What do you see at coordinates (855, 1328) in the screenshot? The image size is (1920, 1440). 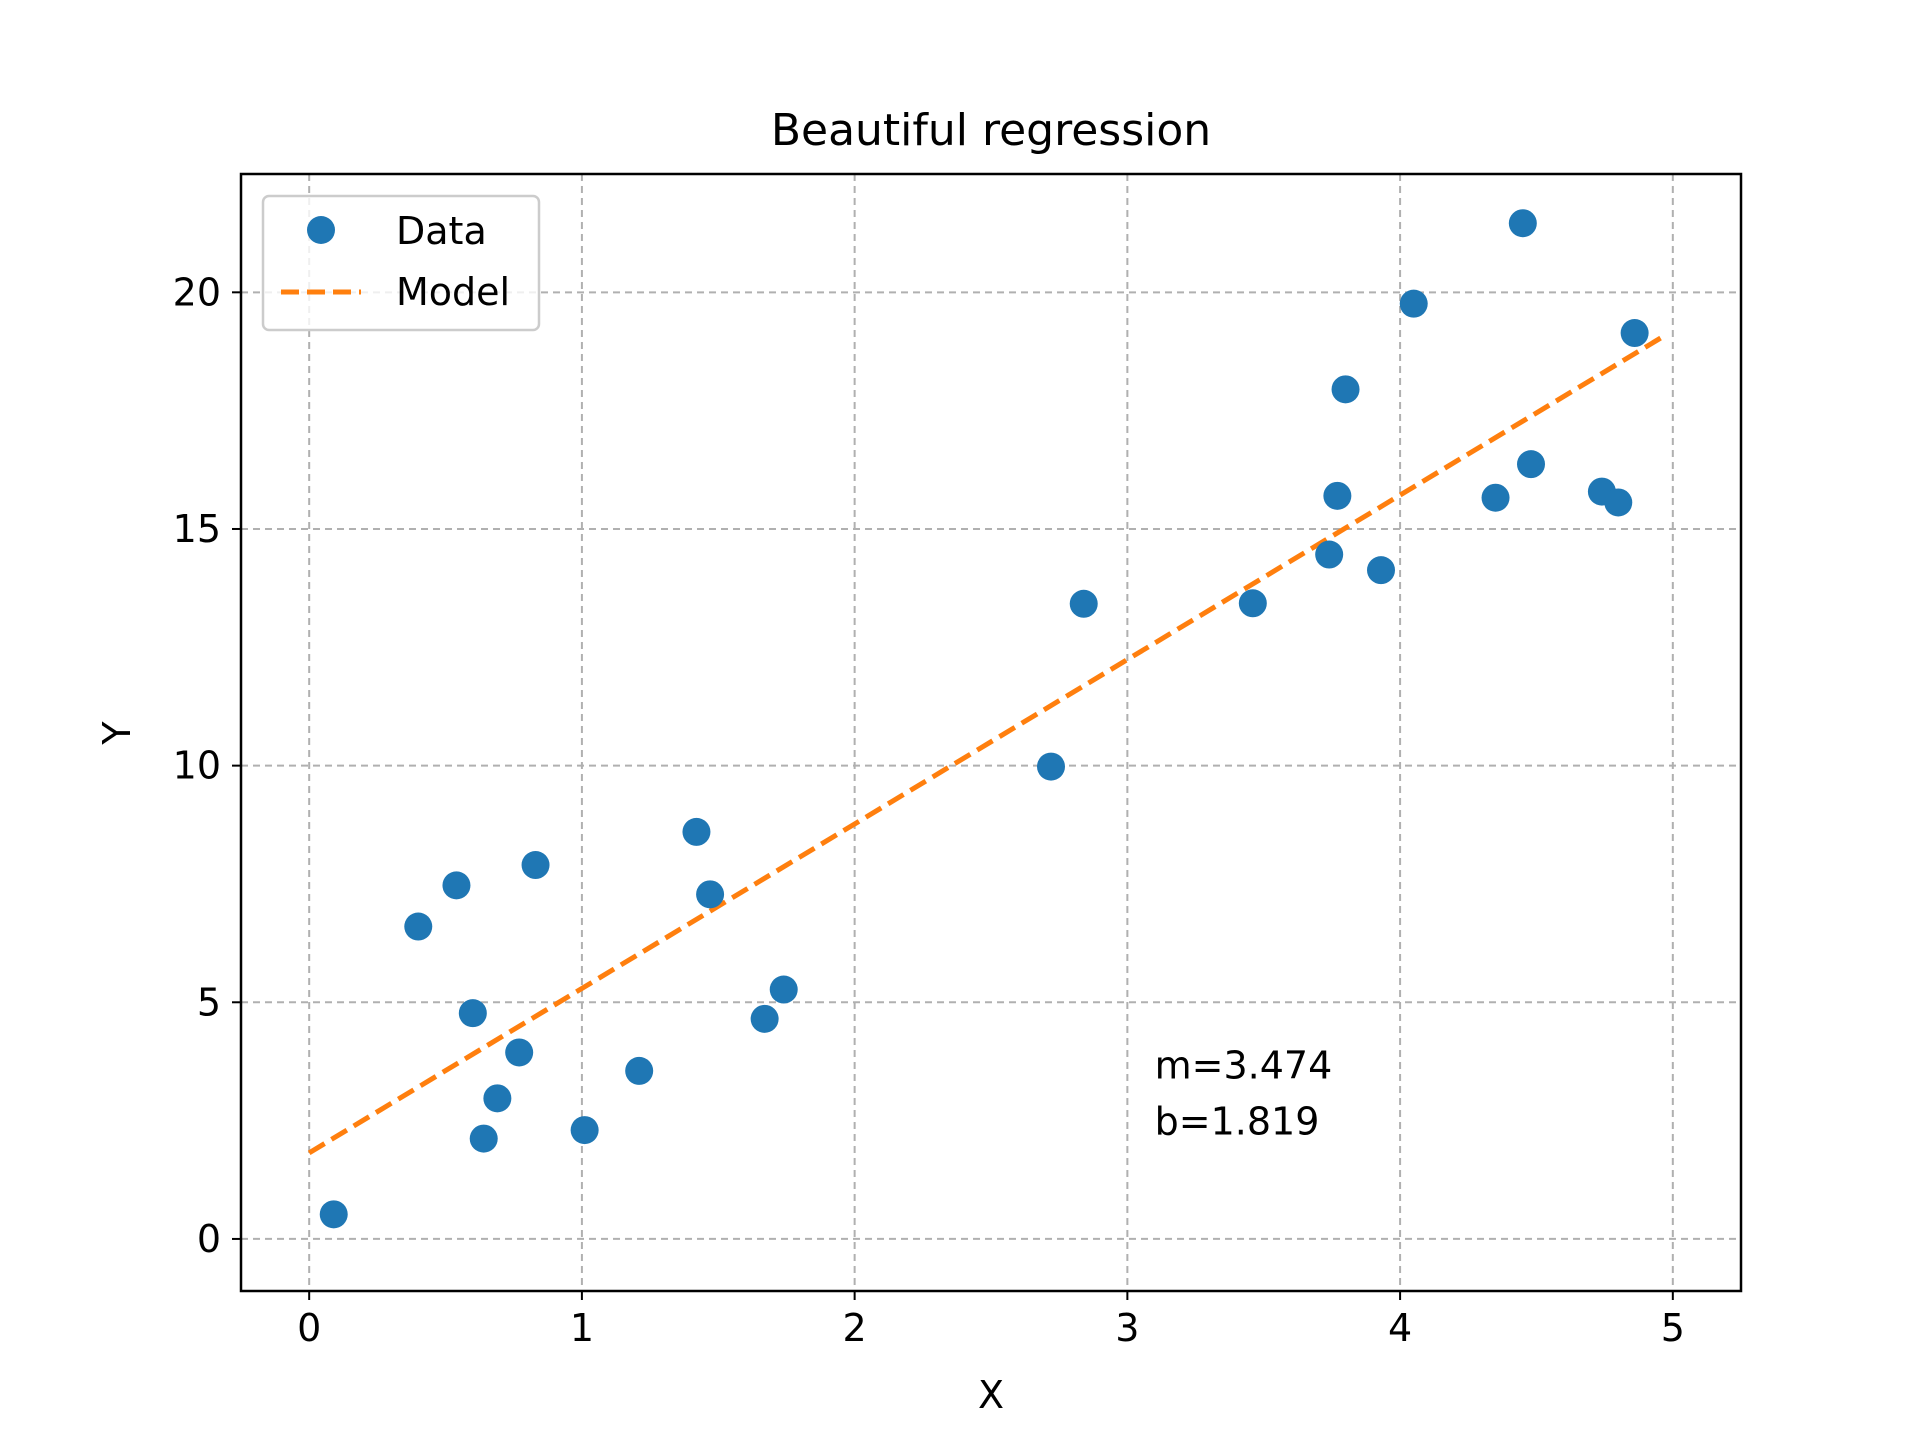 I see `x-tick-label: 2` at bounding box center [855, 1328].